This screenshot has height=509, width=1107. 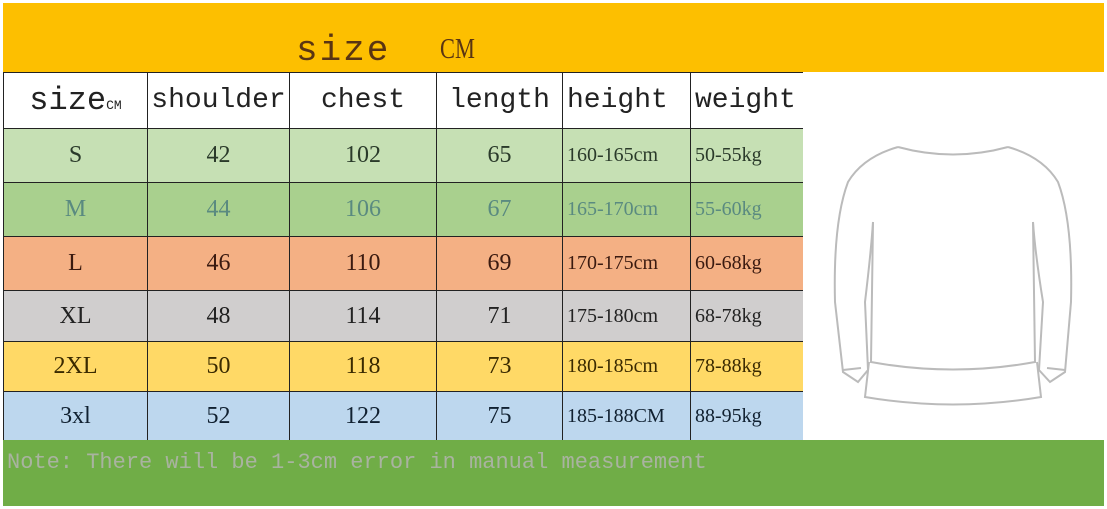 What do you see at coordinates (75, 416) in the screenshot?
I see `cell-size: 3xl` at bounding box center [75, 416].